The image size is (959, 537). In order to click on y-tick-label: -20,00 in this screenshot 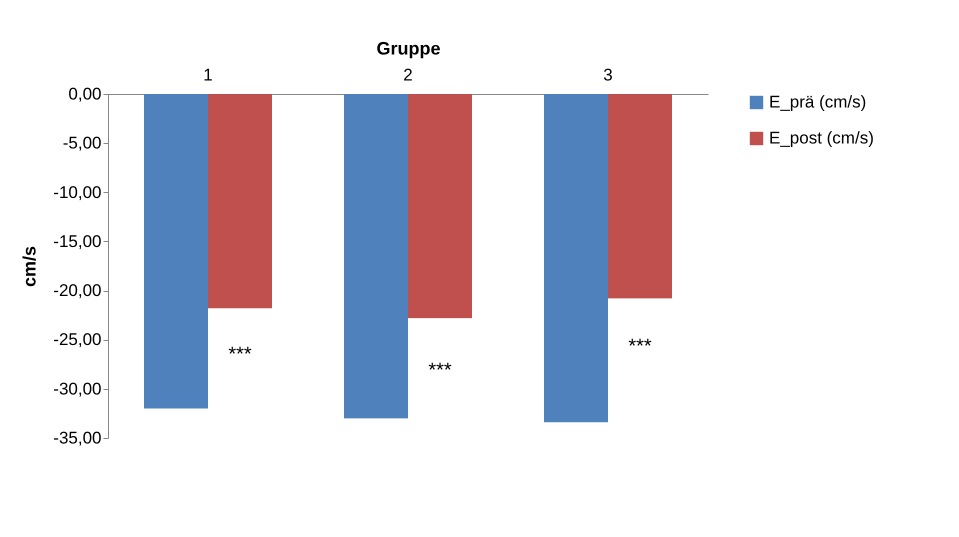, I will do `click(77, 290)`.